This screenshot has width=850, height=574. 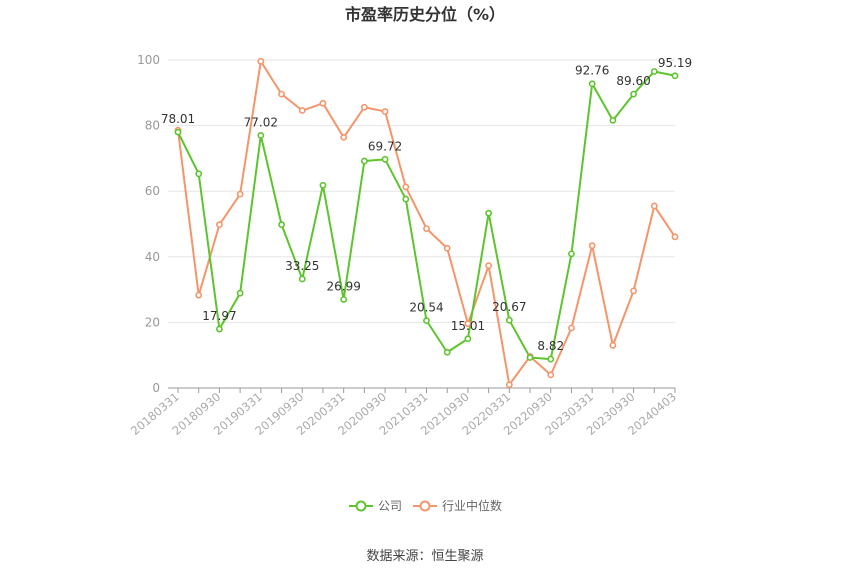 I want to click on y-tick-label: 80, so click(x=152, y=126).